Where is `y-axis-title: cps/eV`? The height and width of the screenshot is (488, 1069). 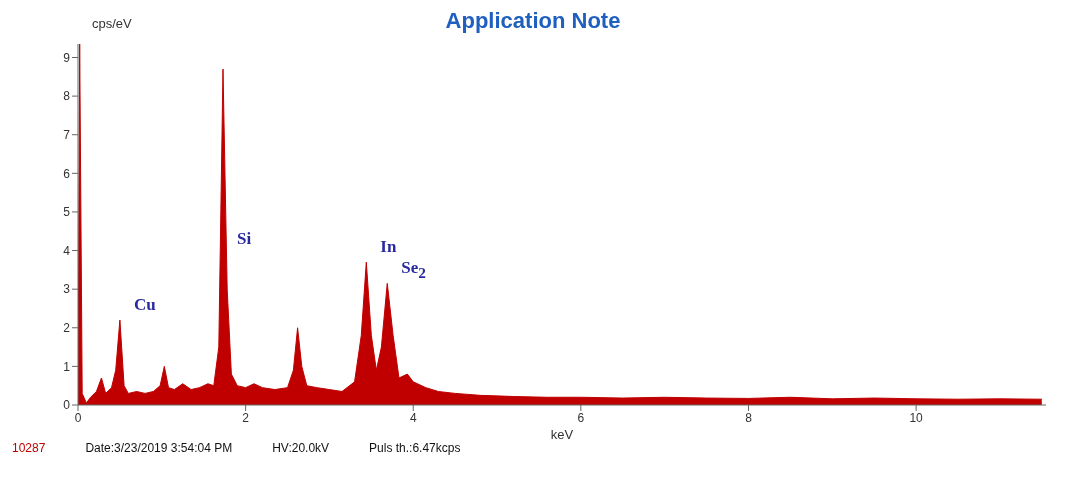
y-axis-title: cps/eV is located at coordinates (112, 23).